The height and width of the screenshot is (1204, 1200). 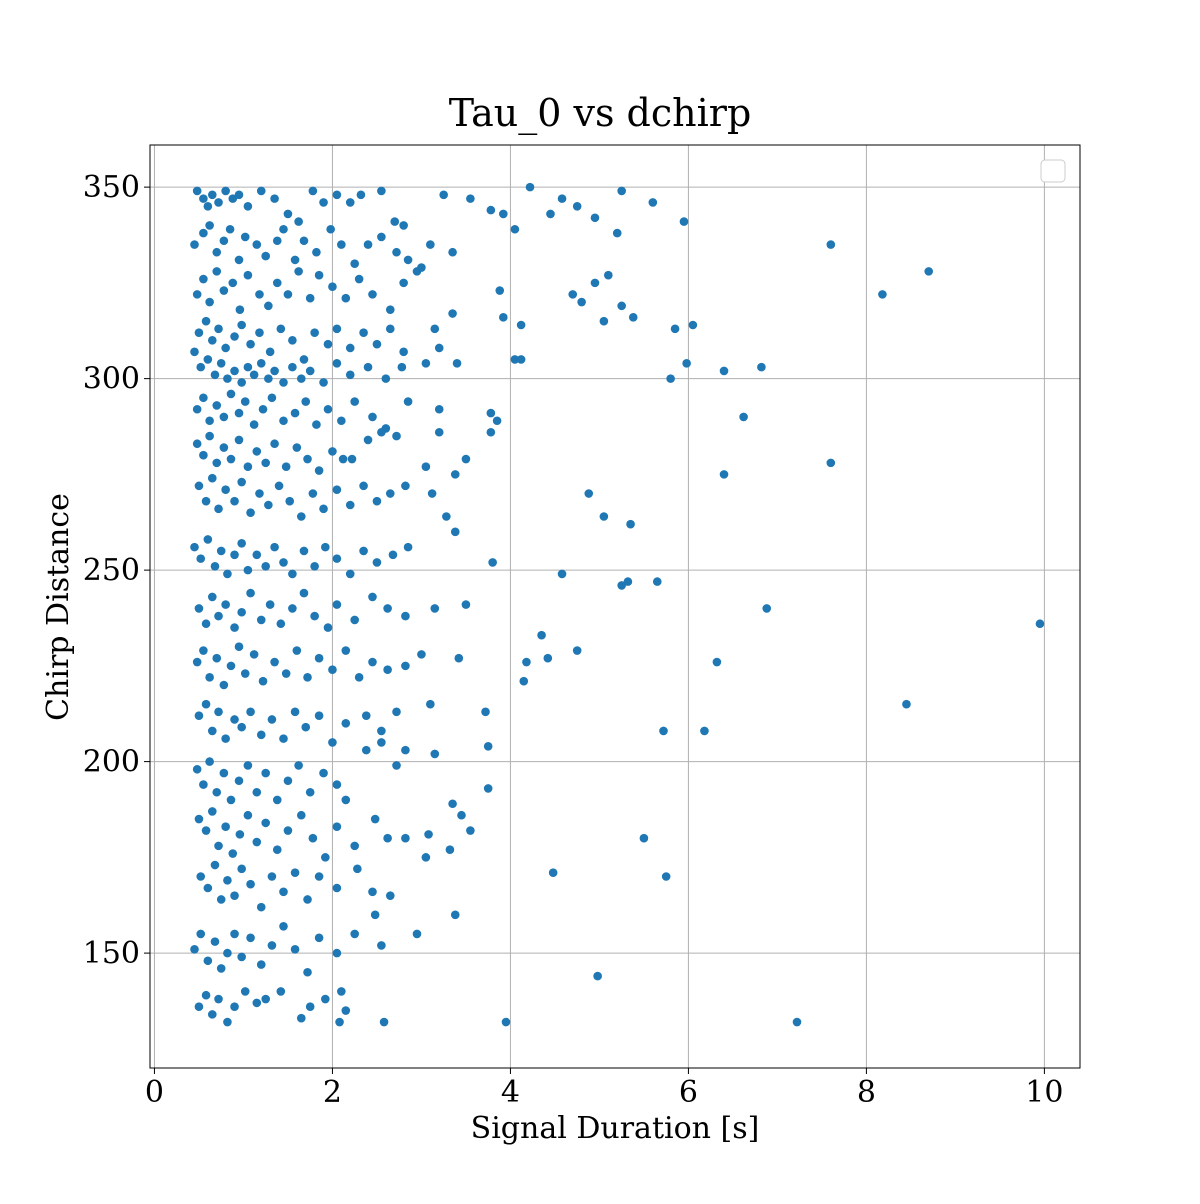 What do you see at coordinates (154, 1092) in the screenshot?
I see `x-tick-label: 0` at bounding box center [154, 1092].